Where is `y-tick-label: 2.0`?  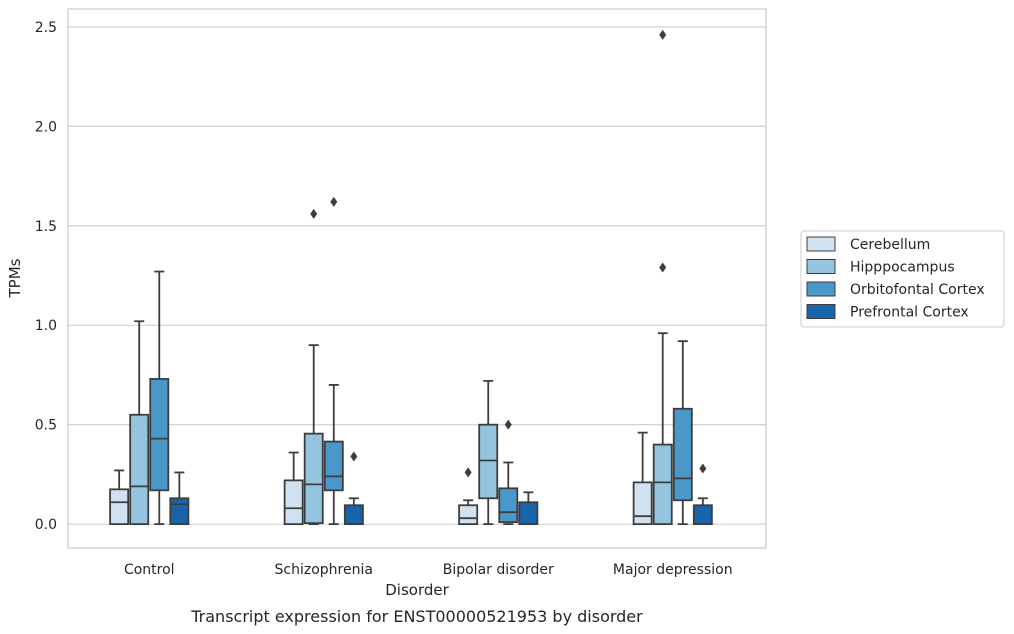 y-tick-label: 2.0 is located at coordinates (46, 127).